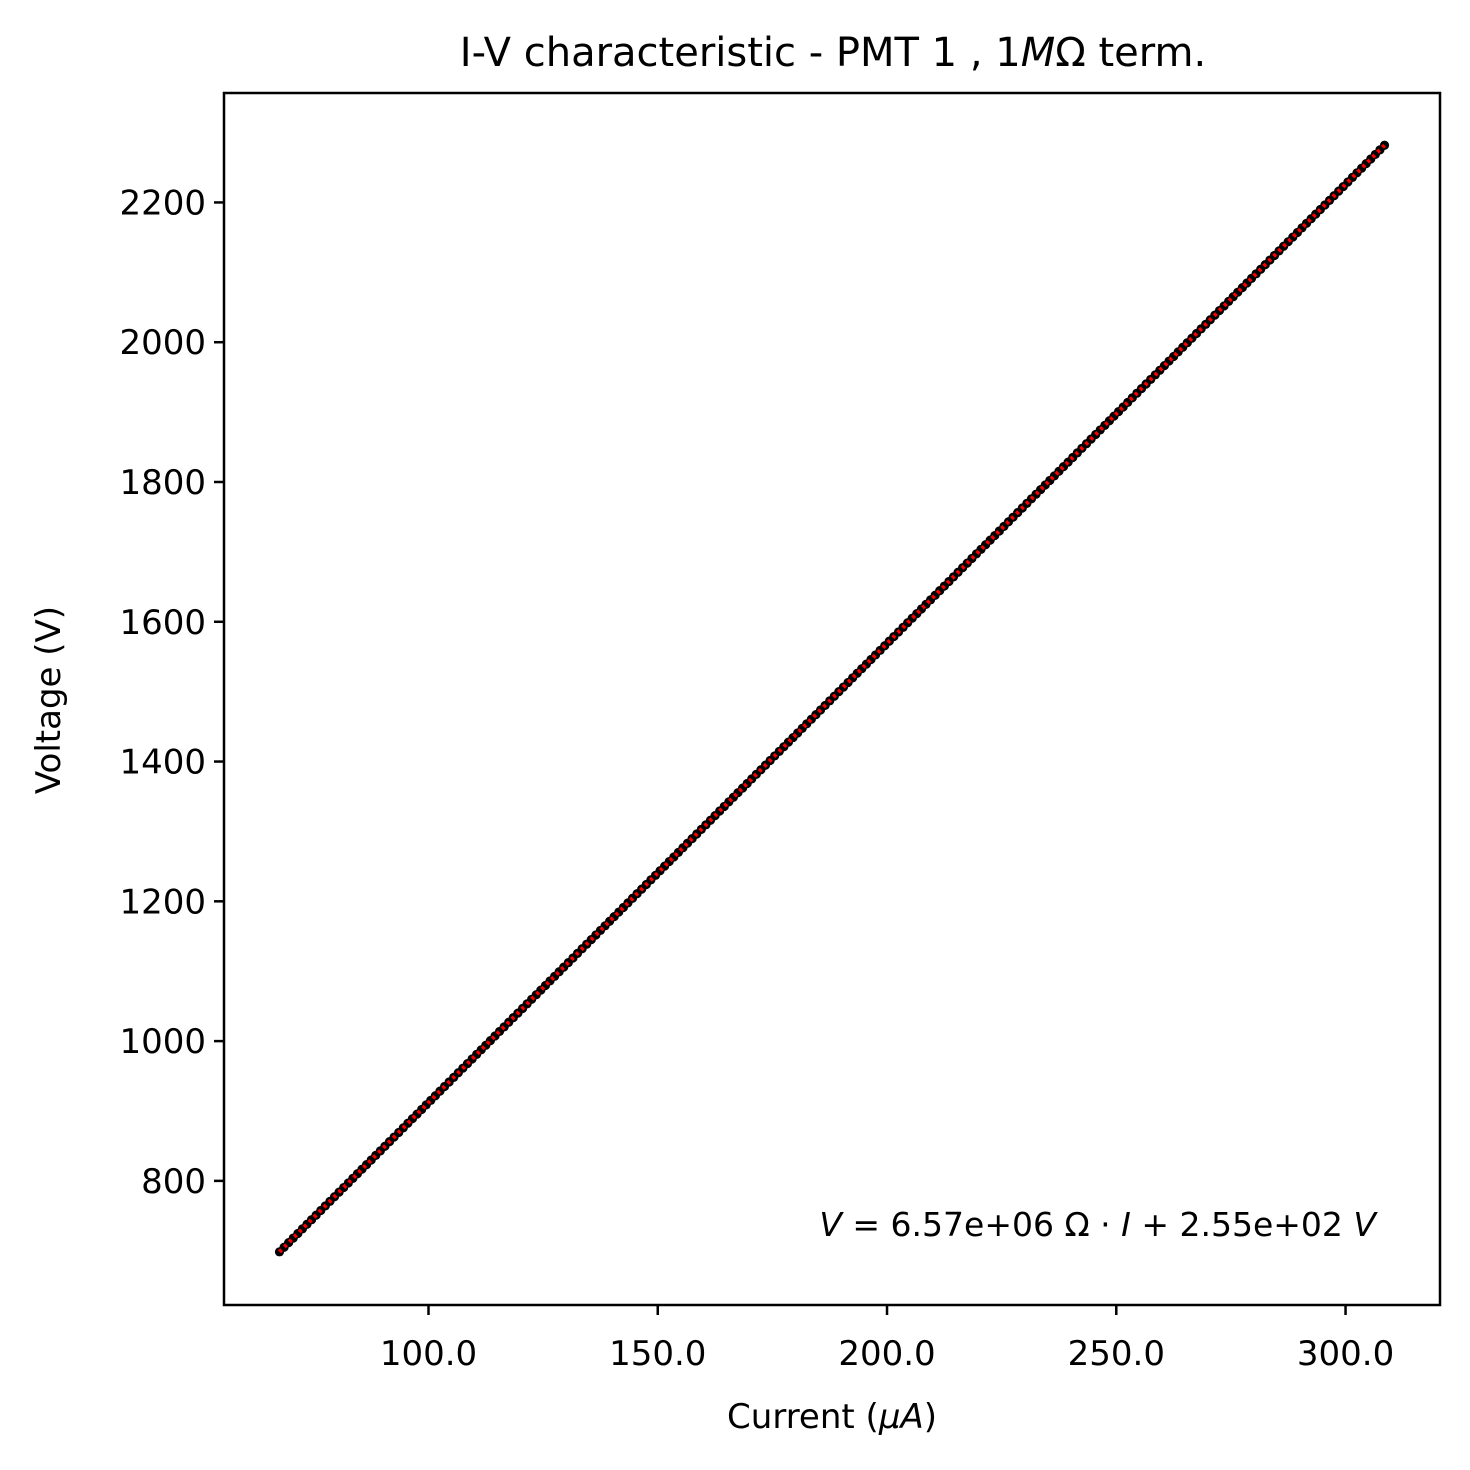 This screenshot has height=1470, width=1470. What do you see at coordinates (1384, 145) in the screenshot?
I see `data-point` at bounding box center [1384, 145].